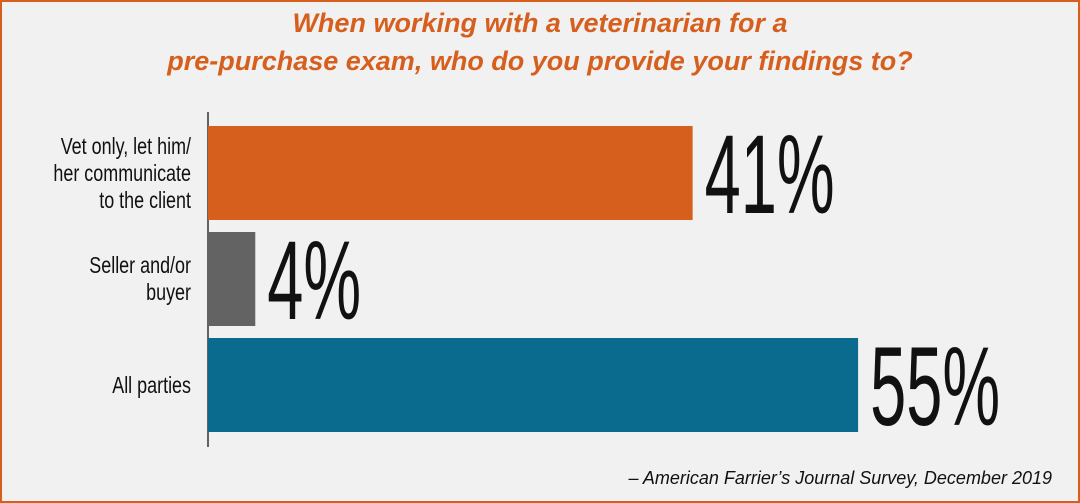 The height and width of the screenshot is (503, 1080). What do you see at coordinates (539, 23) in the screenshot?
I see `chart-title: When working with a veterinarian for a` at bounding box center [539, 23].